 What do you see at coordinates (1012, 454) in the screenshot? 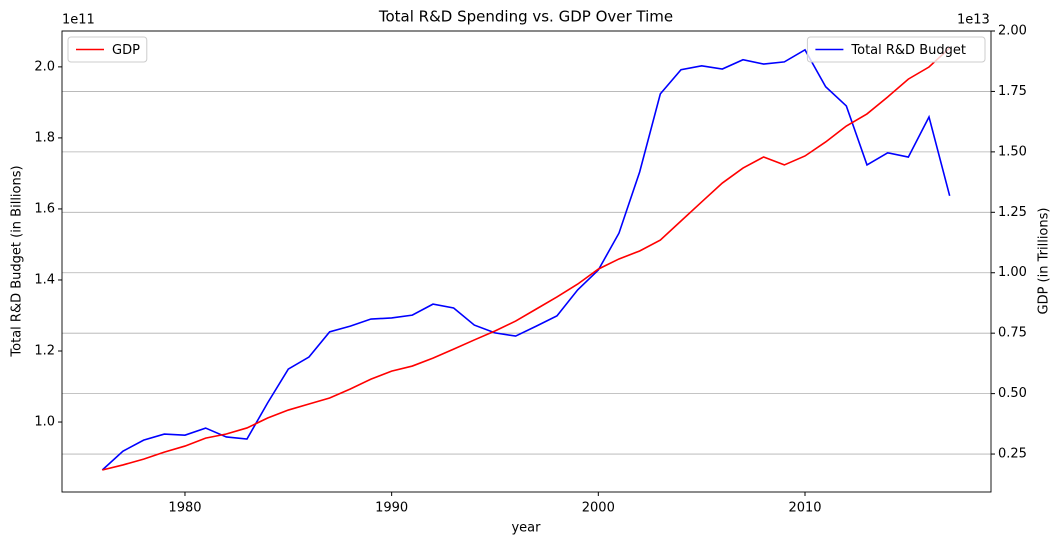
I see `y2-tick-label: 0.25` at bounding box center [1012, 454].